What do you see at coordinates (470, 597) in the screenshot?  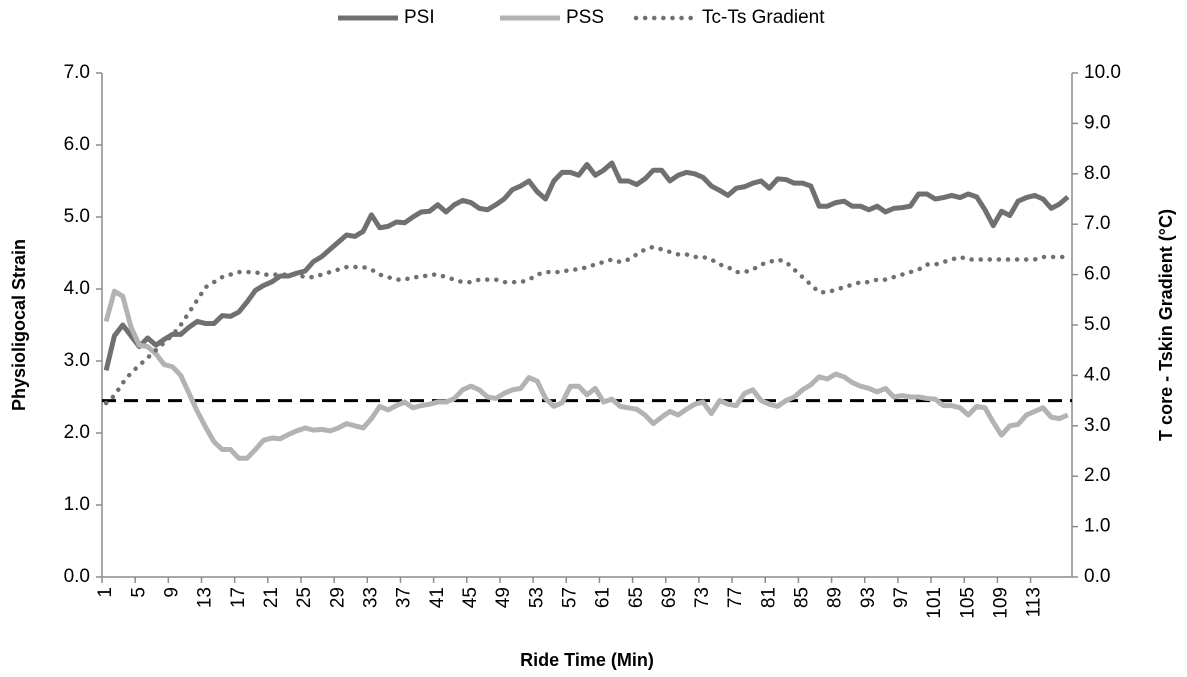 I see `x-tick-label: 45` at bounding box center [470, 597].